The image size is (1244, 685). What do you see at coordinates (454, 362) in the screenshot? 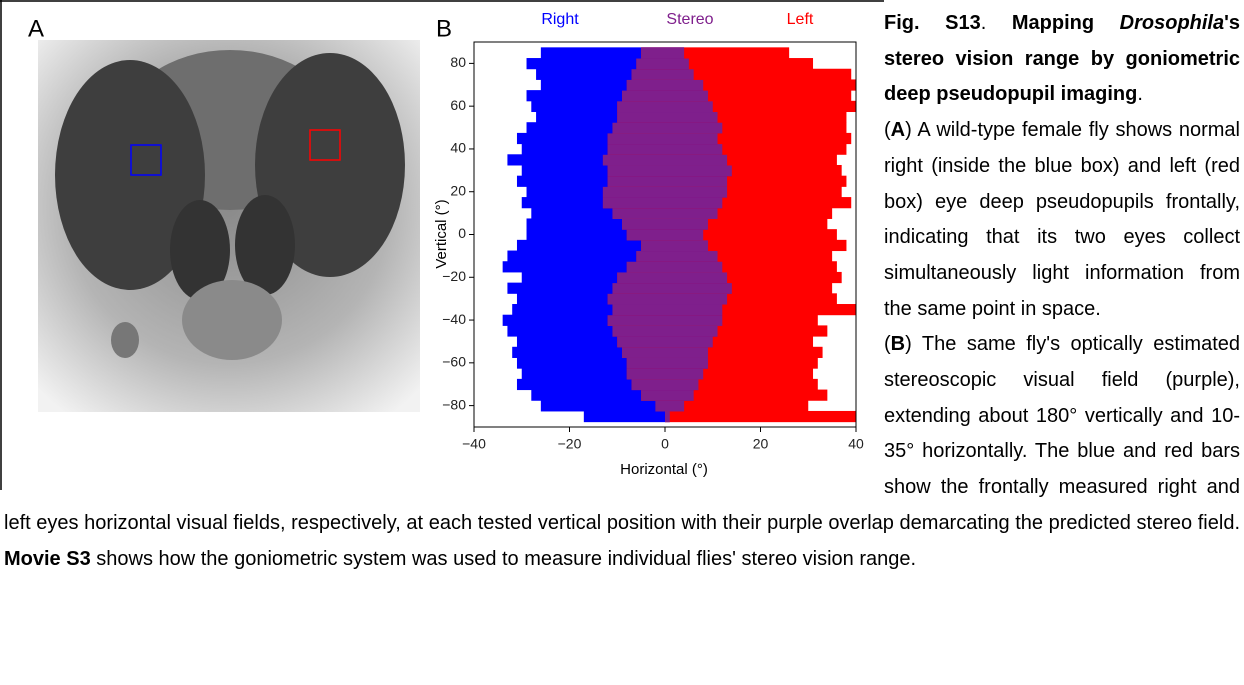
I see `y-tick-label: −60` at bounding box center [454, 362].